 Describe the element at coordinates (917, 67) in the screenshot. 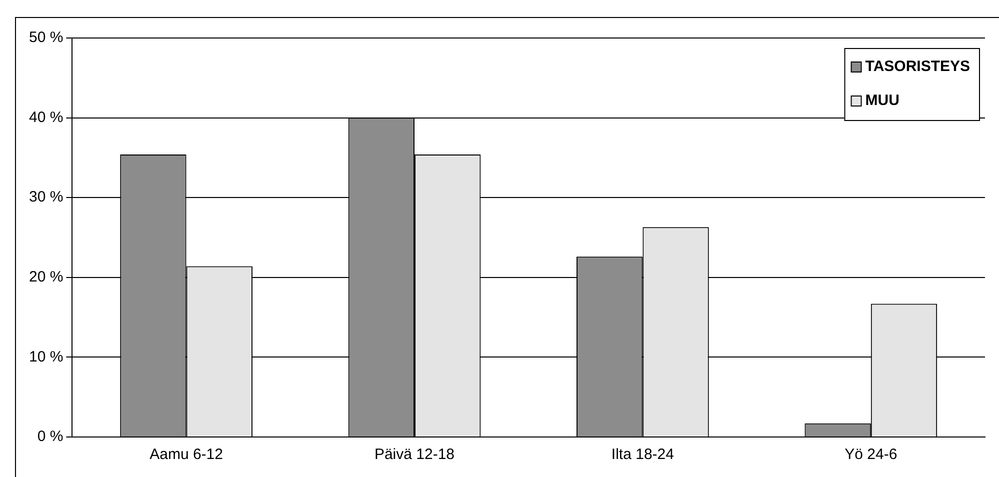

I see `legend-label: TASORISTEYS` at that location.